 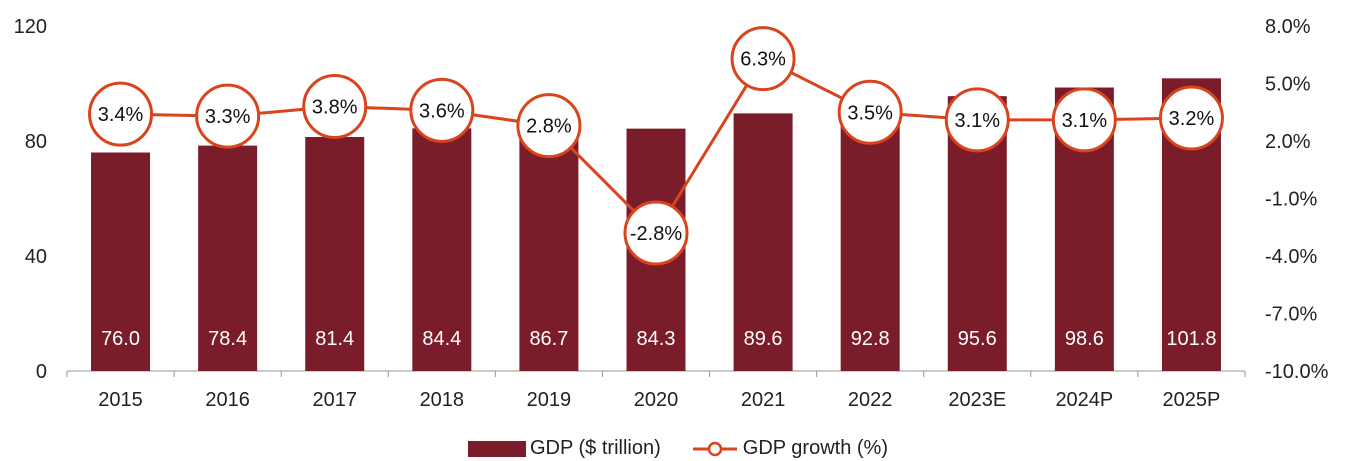 I want to click on y-left-tick-label: 40, so click(x=36, y=257).